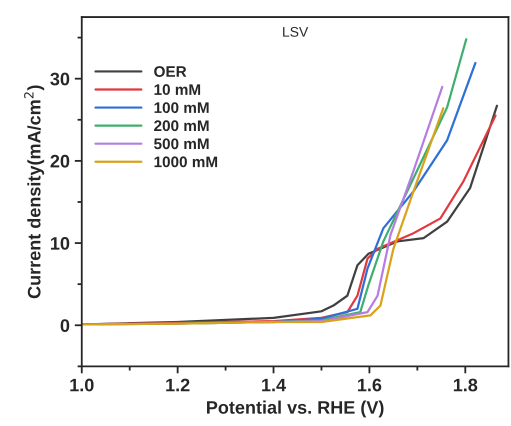 The height and width of the screenshot is (426, 511). I want to click on text: LSV, so click(295, 31).